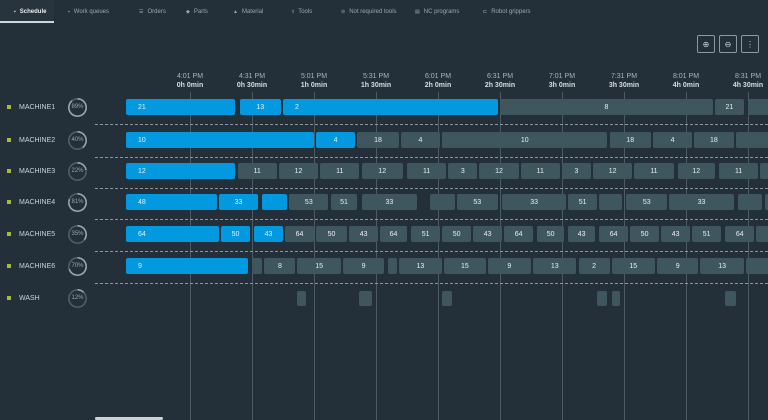 The height and width of the screenshot is (420, 768). Describe the element at coordinates (241, 12) in the screenshot. I see `tab-material: ▲ Material` at that location.